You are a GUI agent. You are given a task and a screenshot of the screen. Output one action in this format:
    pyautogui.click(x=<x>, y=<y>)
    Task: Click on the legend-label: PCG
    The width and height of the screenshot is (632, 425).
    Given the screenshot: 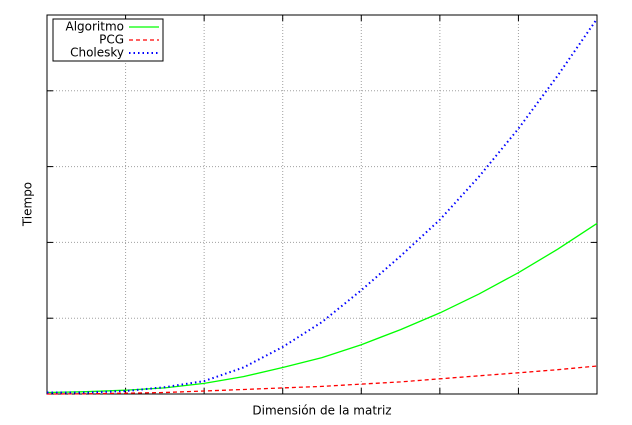 What is the action you would take?
    pyautogui.click(x=111, y=40)
    